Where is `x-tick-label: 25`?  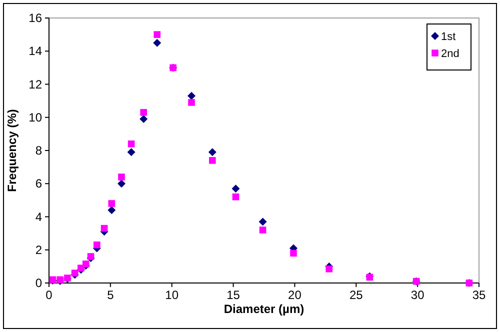
x-tick-label: 25 is located at coordinates (356, 295).